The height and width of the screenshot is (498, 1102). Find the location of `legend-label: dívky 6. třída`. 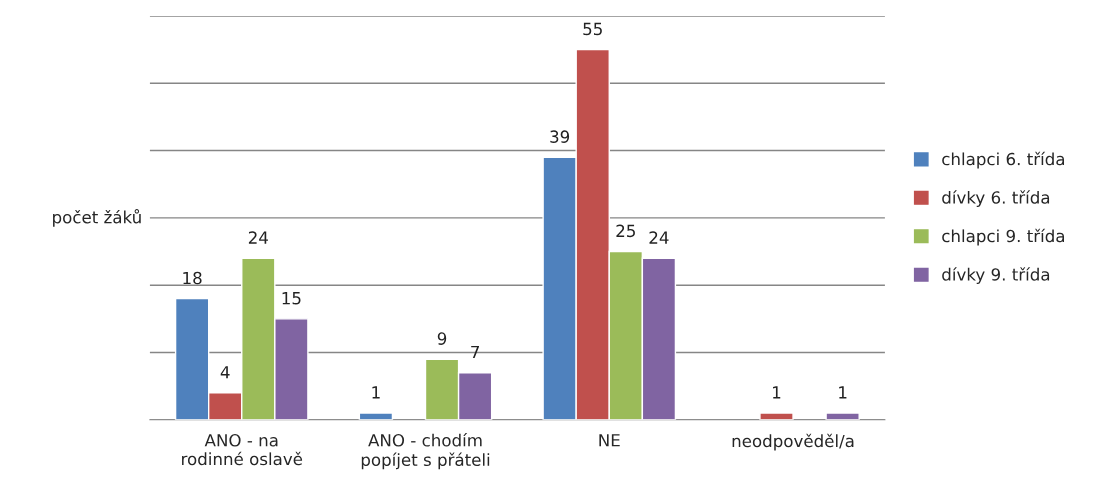

legend-label: dívky 6. třída is located at coordinates (996, 199).